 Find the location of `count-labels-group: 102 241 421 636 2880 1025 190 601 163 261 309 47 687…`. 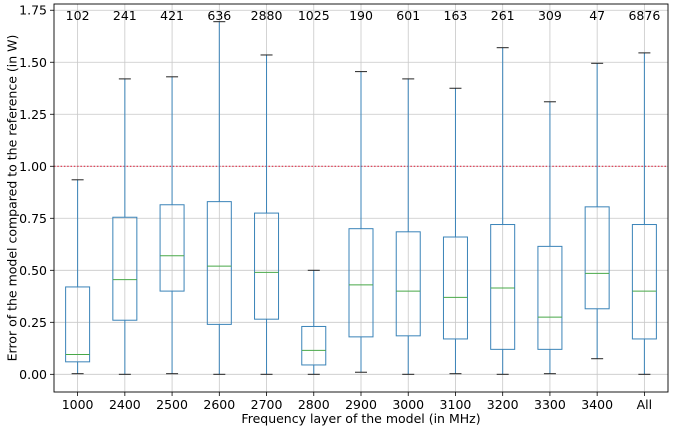

count-labels-group: 102 241 421 636 2880 1025 190 601 163 261 309 47 687… is located at coordinates (363, 15).